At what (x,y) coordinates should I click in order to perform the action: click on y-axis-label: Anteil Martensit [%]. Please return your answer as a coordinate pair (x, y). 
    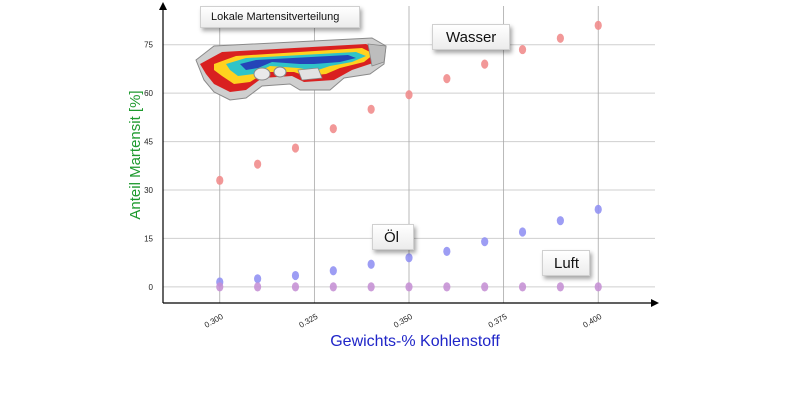
    Looking at the image, I should click on (135, 154).